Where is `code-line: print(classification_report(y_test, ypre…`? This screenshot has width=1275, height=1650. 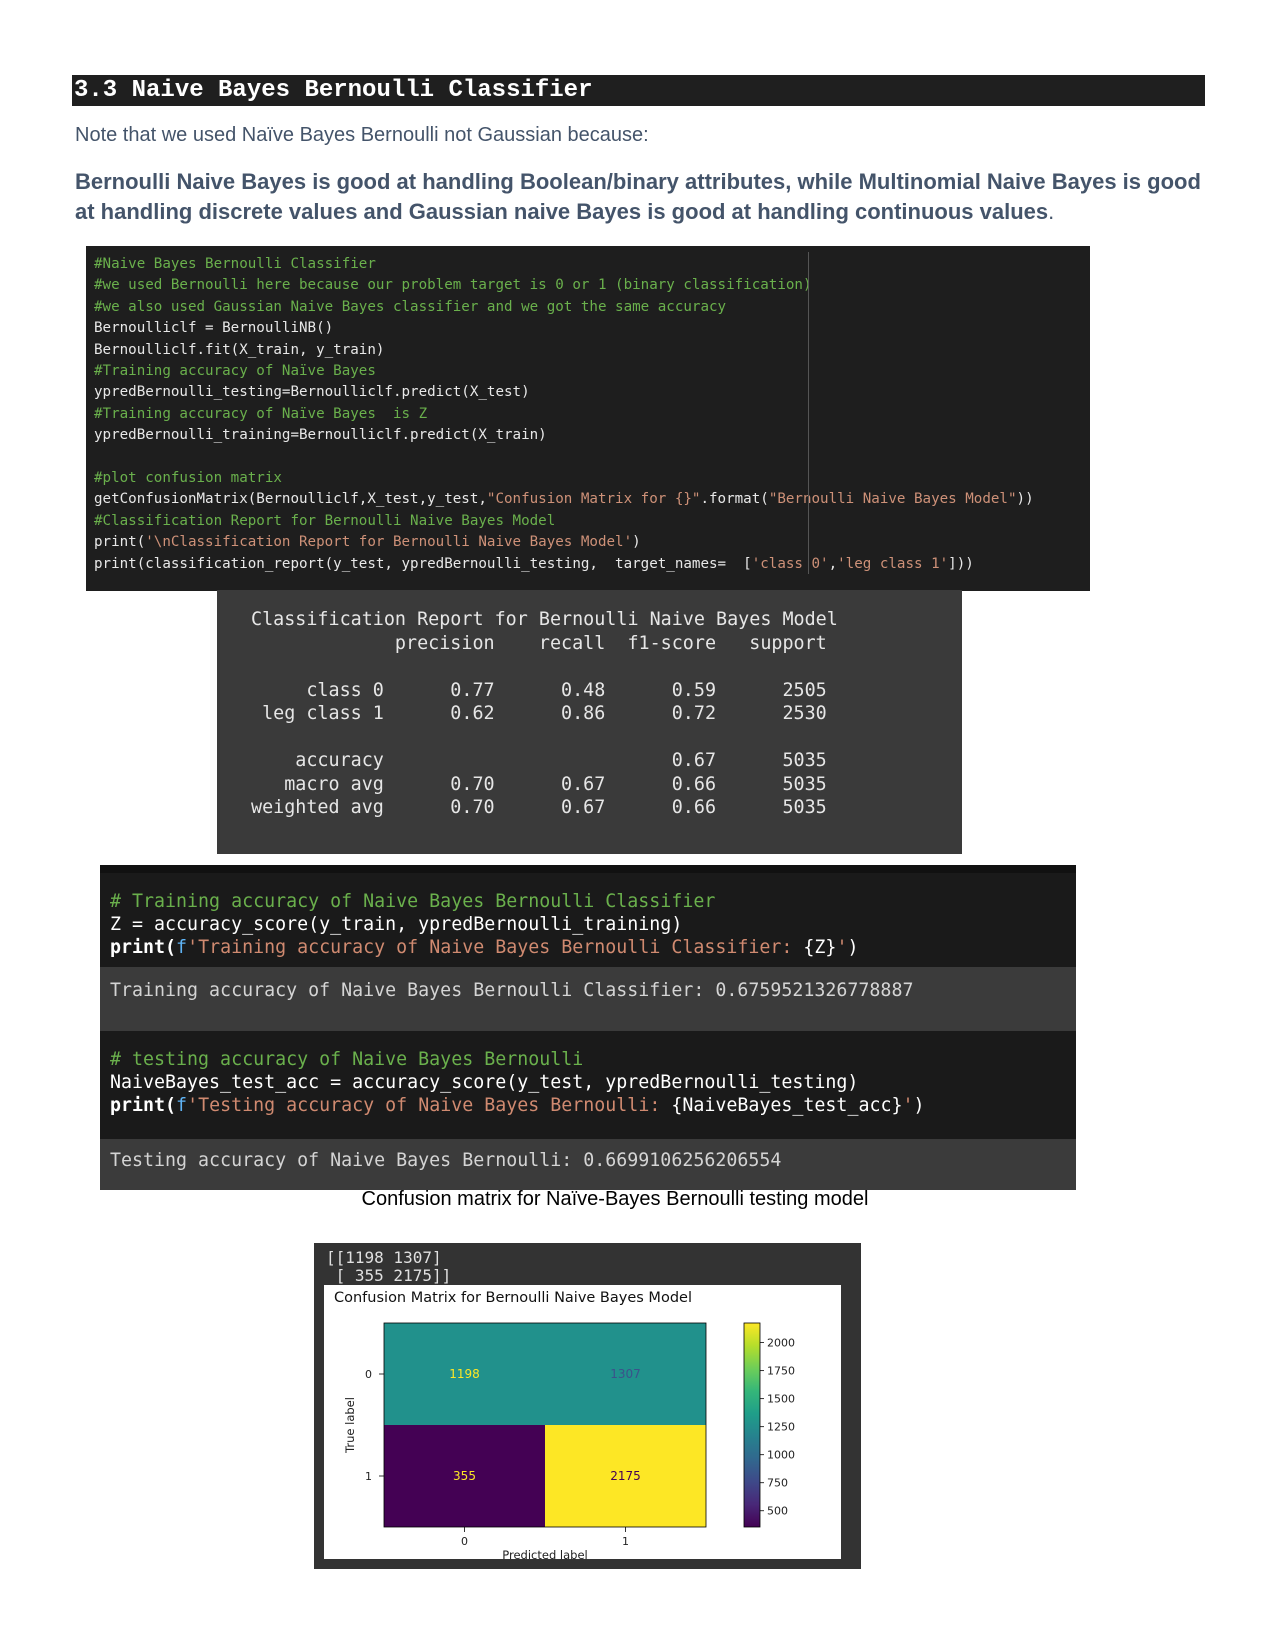 code-line: print(classification_report(y_test, ypre… is located at coordinates (534, 563).